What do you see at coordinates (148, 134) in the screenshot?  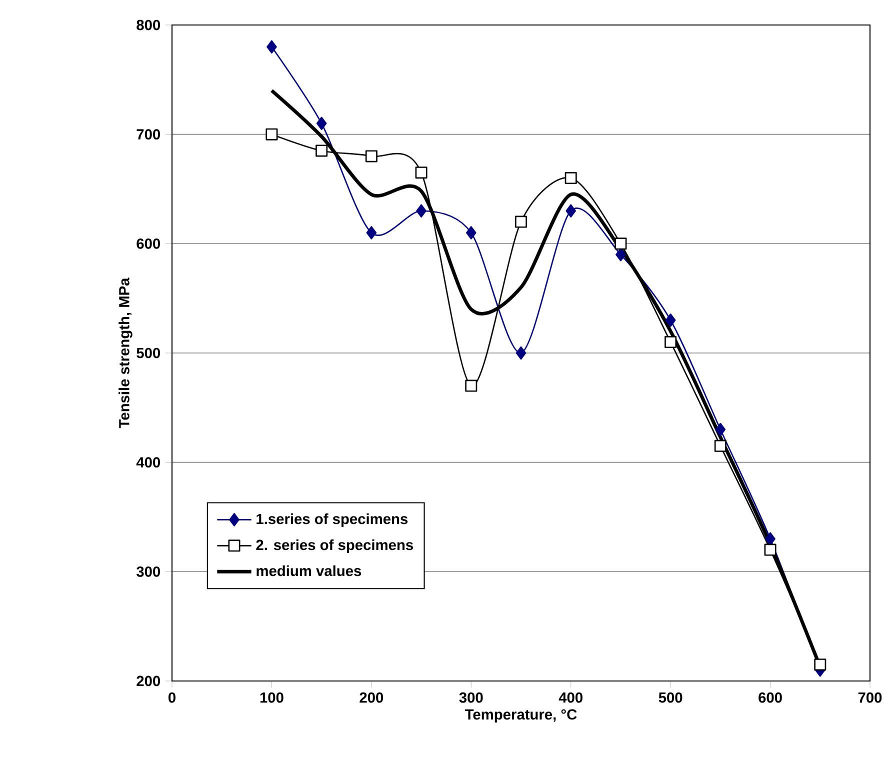 I see `y-tick-label: 700` at bounding box center [148, 134].